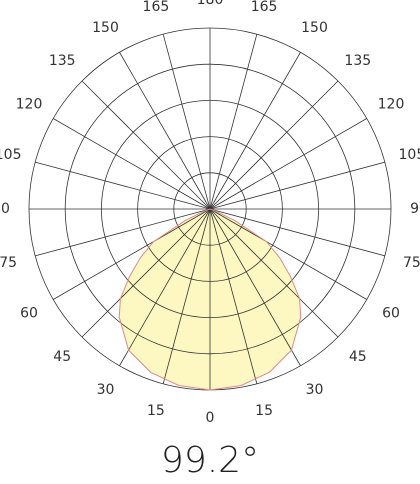 This screenshot has width=420, height=484. I want to click on beam-angle: 99.2°, so click(210, 460).